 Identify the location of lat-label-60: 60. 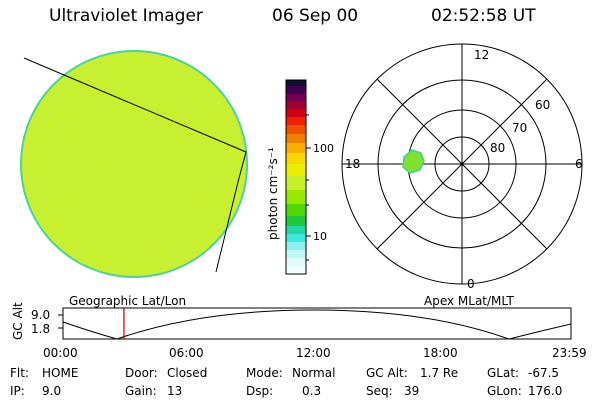
(542, 105).